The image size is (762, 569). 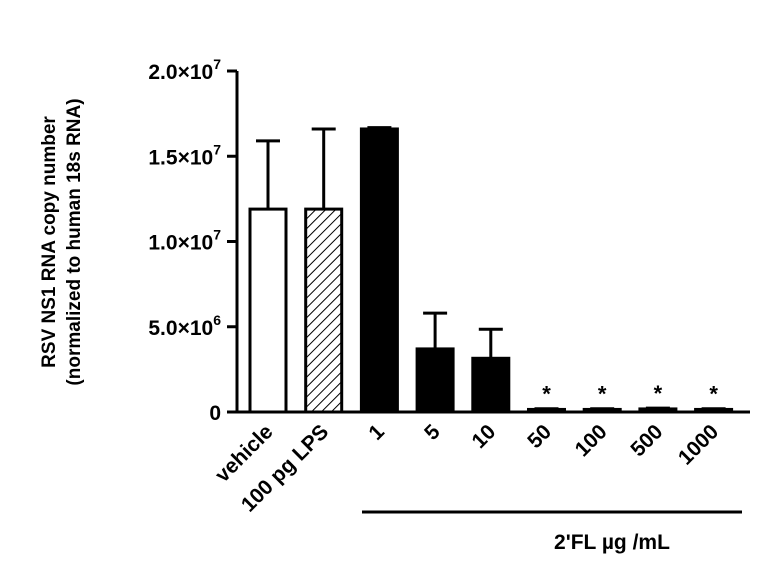 What do you see at coordinates (698, 444) in the screenshot?
I see `x-tick-label: 1000` at bounding box center [698, 444].